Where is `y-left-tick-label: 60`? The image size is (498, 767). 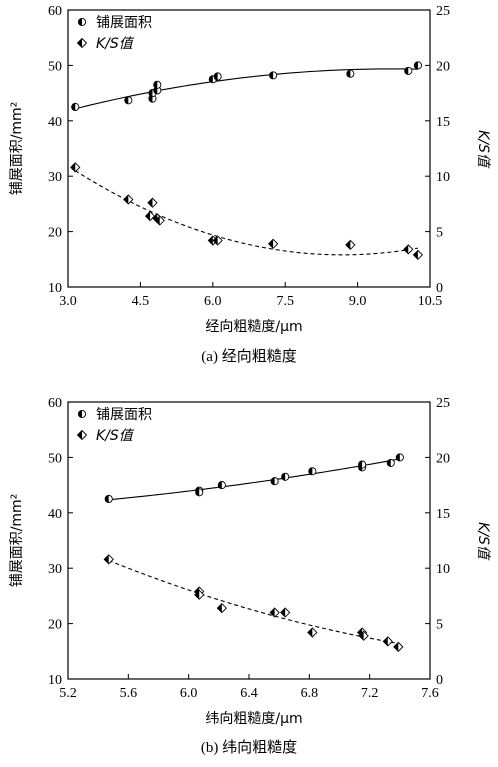 y-left-tick-label: 60 is located at coordinates (55, 11).